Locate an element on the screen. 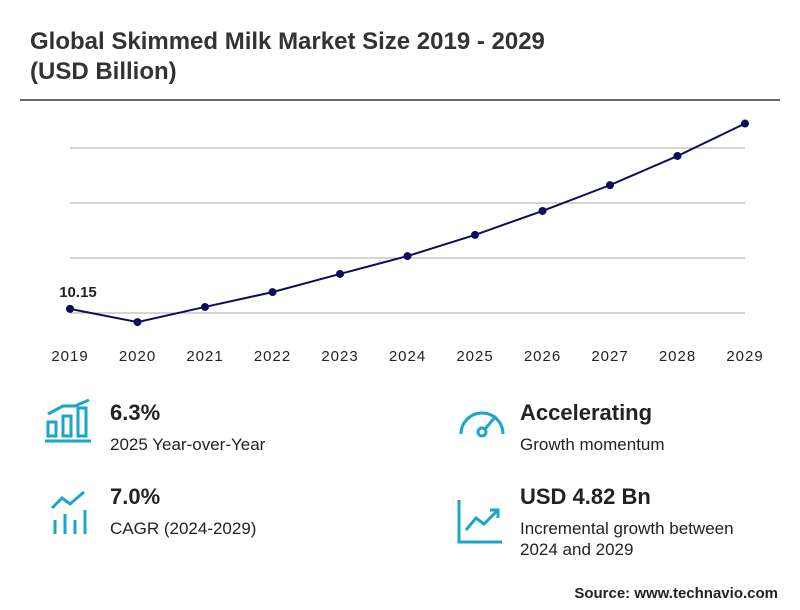 The width and height of the screenshot is (800, 610). trend-icon is located at coordinates (68, 512).